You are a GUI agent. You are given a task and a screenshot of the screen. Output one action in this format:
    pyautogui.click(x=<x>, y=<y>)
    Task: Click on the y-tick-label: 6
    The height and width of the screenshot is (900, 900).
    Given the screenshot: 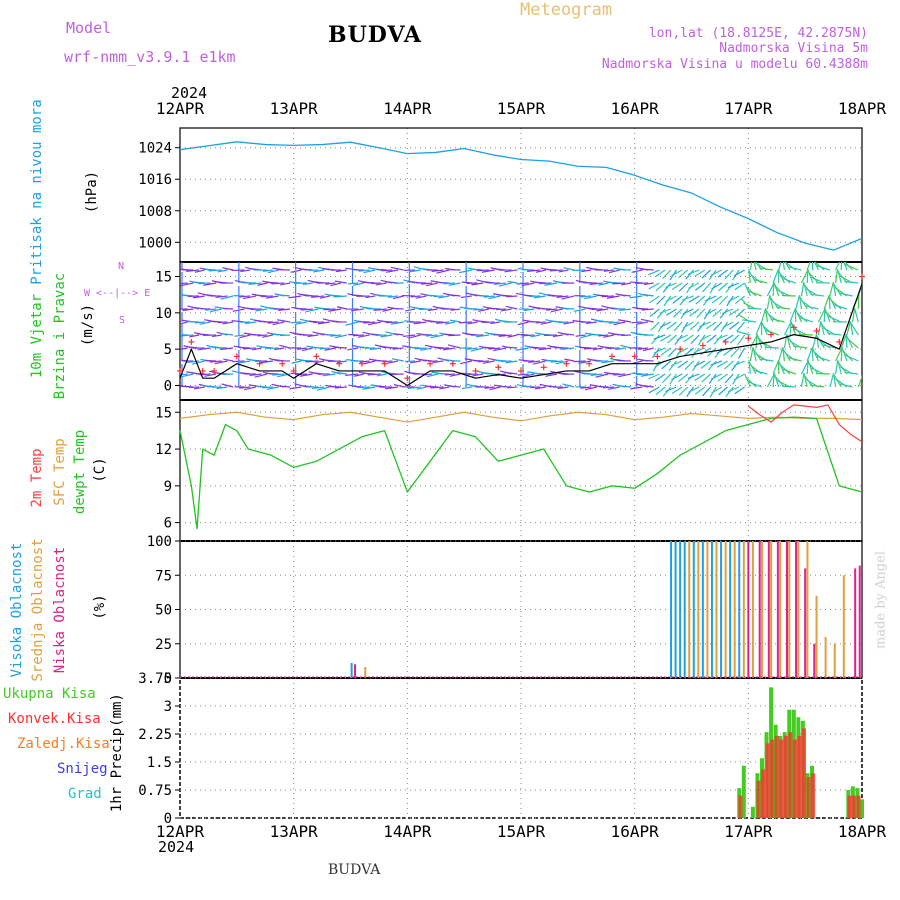 What is the action you would take?
    pyautogui.click(x=168, y=524)
    